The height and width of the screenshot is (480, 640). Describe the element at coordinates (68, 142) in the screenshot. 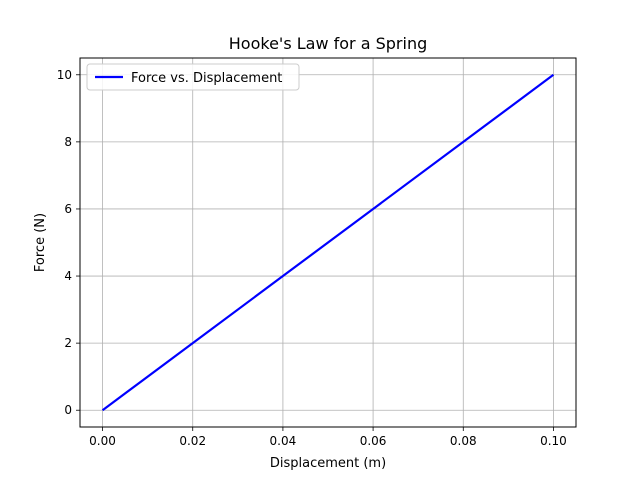

I see `y-tick-label: 8` at that location.